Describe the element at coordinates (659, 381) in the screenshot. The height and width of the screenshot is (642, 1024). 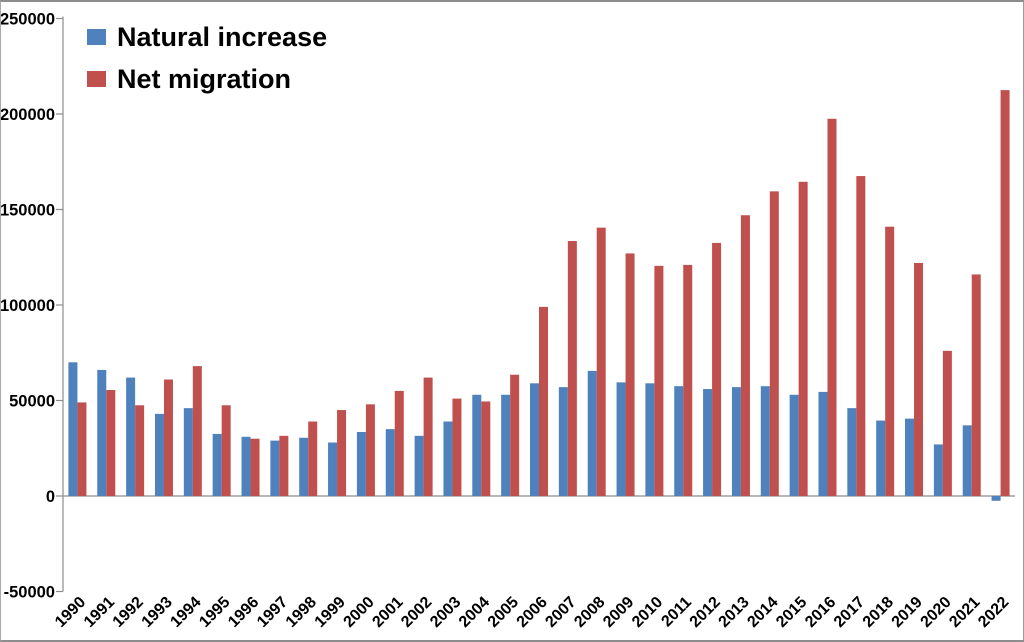
I see `bar-net-migration-2010` at that location.